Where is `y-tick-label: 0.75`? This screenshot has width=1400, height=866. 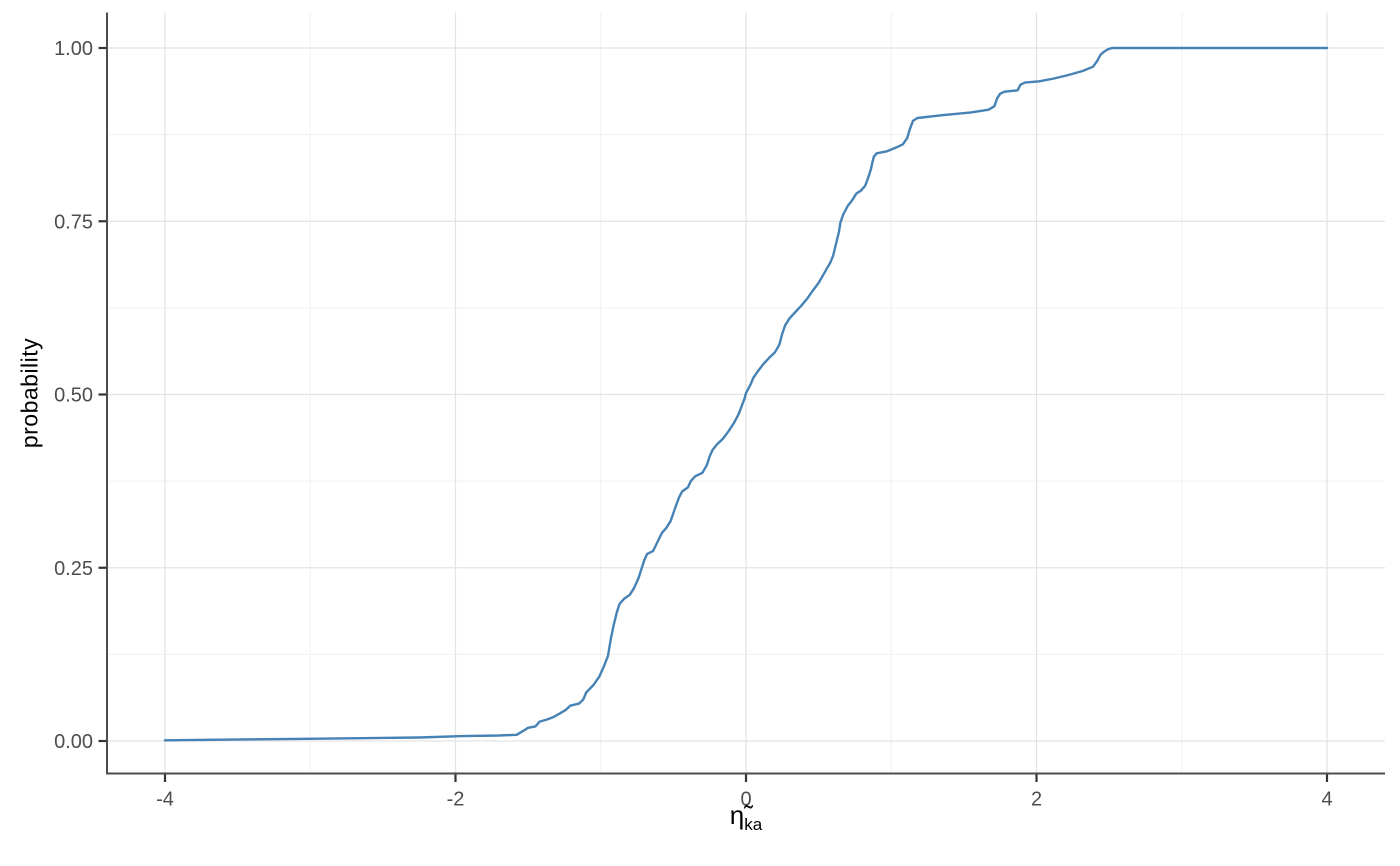
y-tick-label: 0.75 is located at coordinates (73, 222).